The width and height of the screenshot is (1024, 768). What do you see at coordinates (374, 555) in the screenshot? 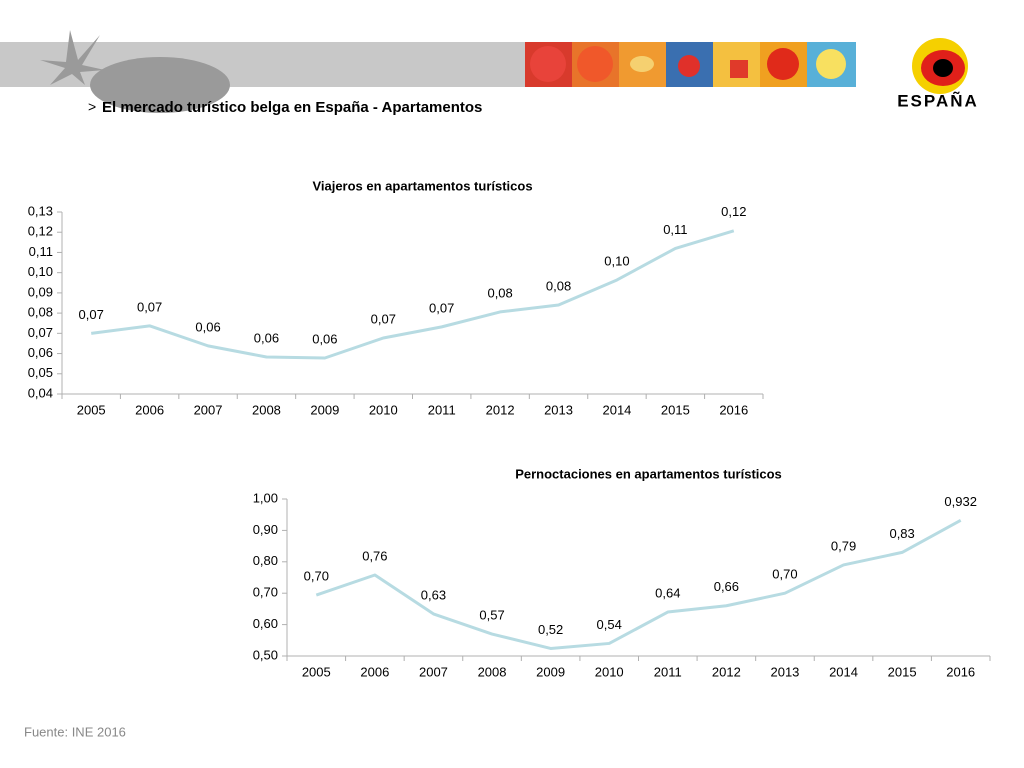
I see `data-label: 0,76` at bounding box center [374, 555].